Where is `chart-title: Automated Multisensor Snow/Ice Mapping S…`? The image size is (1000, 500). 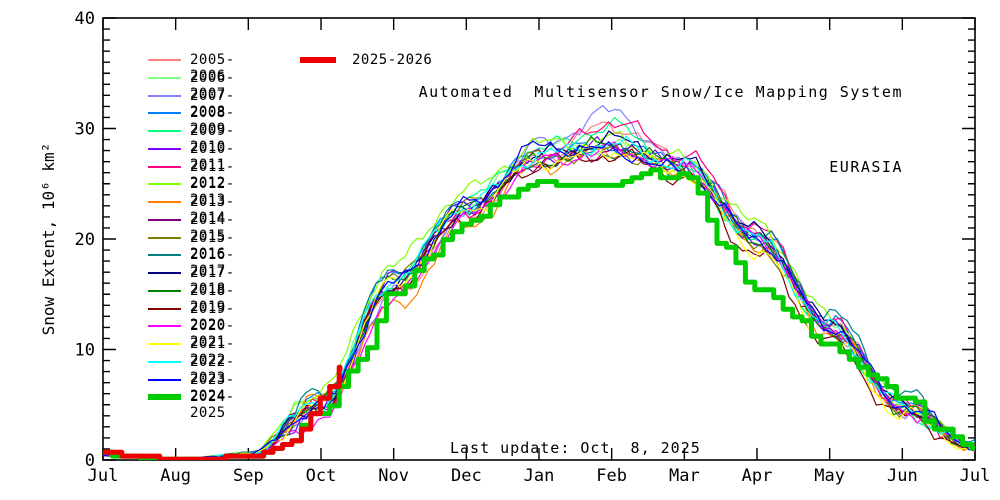
chart-title: Automated Multisensor Snow/Ice Mapping S… is located at coordinates (660, 92).